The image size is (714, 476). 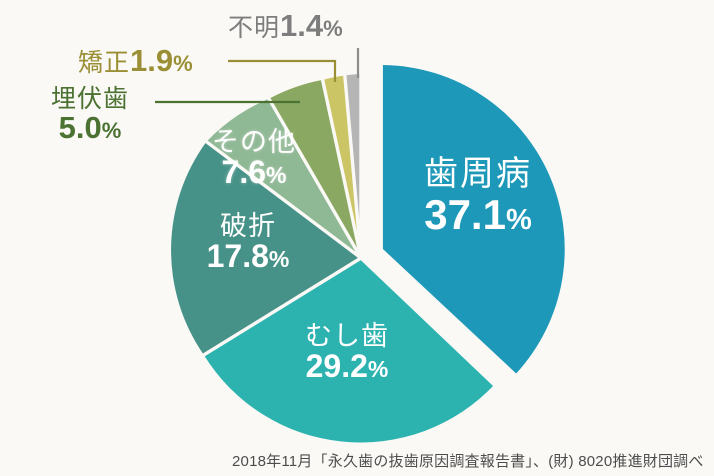 I want to click on slice-label-kyosei: 矯正1.9%, so click(x=135, y=60).